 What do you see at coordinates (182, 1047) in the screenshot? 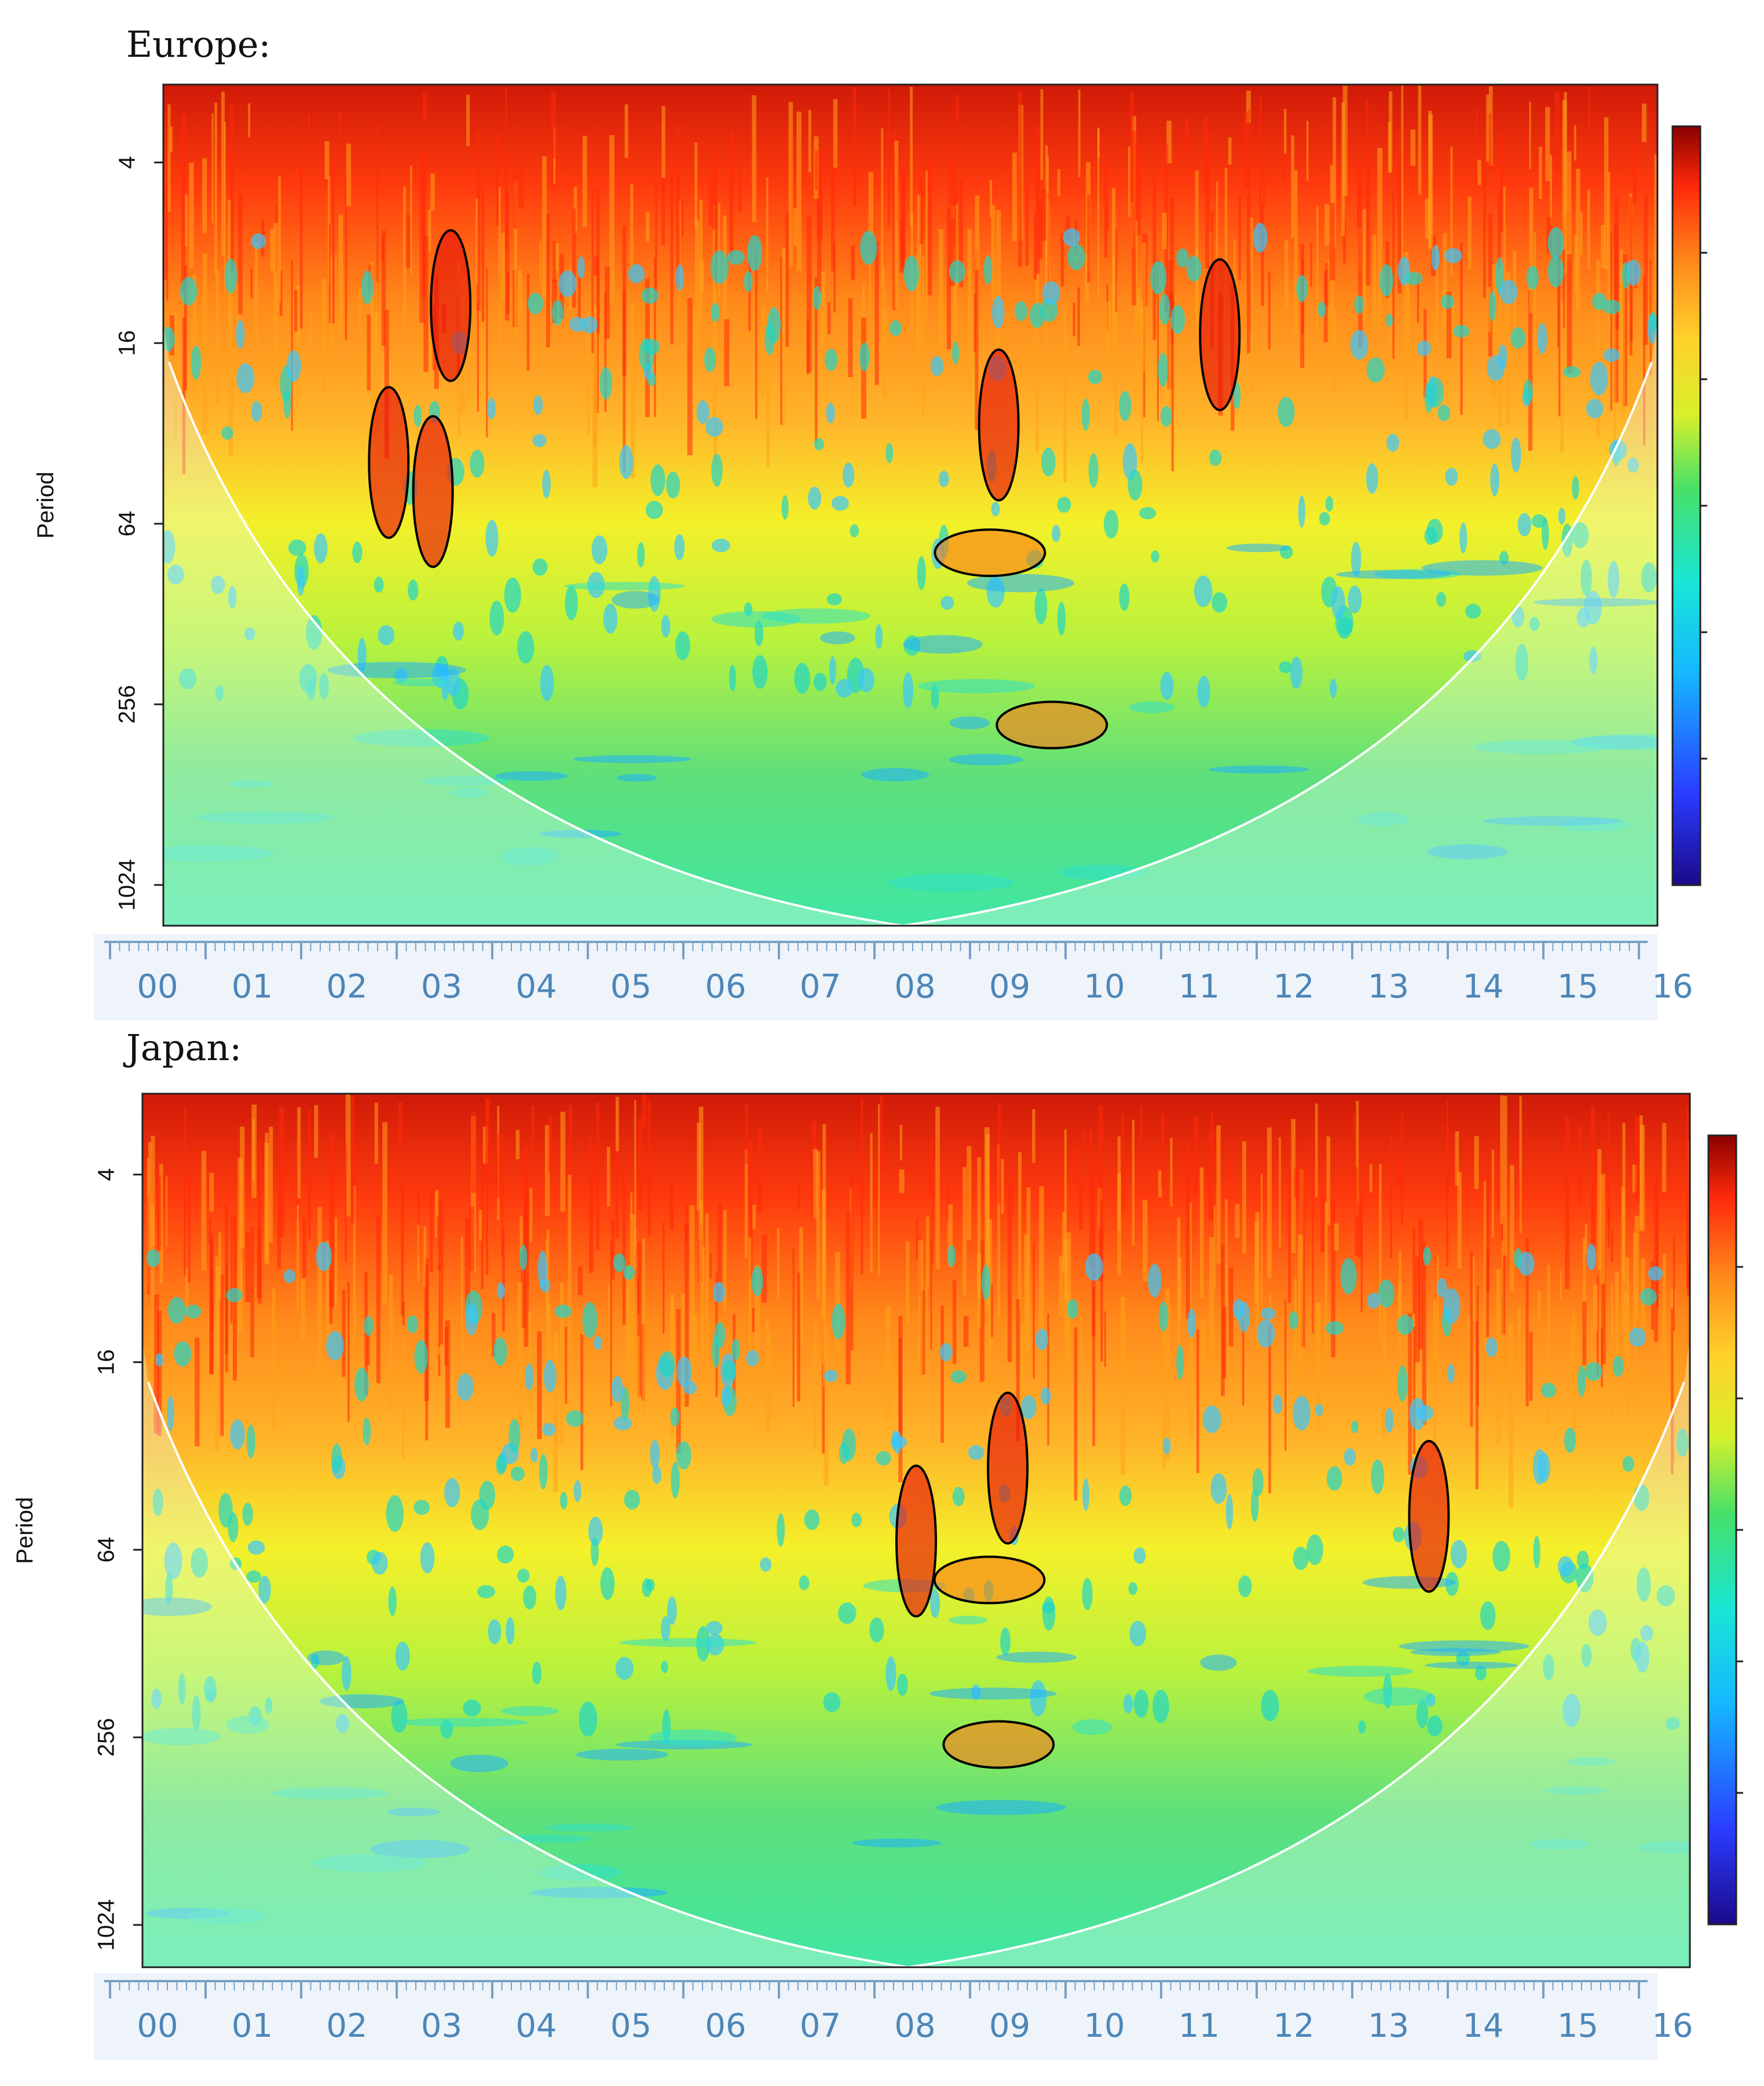
I see `panel-title: Japan:` at bounding box center [182, 1047].